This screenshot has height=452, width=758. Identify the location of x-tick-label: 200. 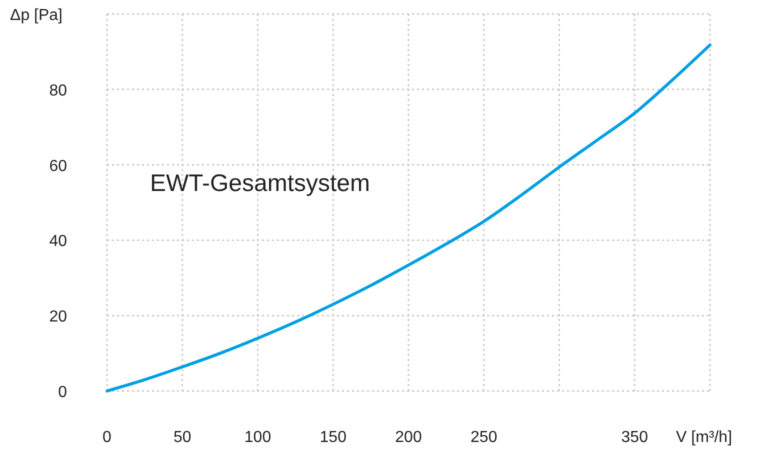
(408, 437).